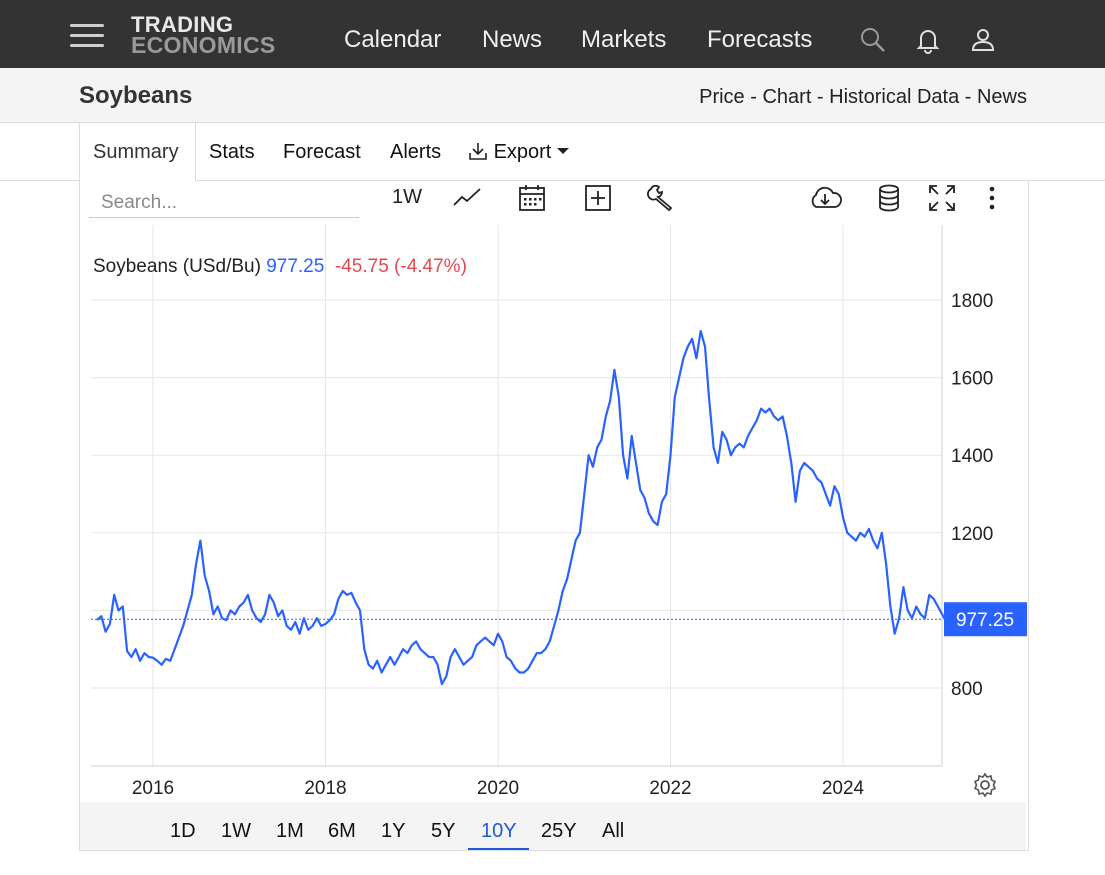 This screenshot has height=875, width=1105. What do you see at coordinates (670, 788) in the screenshot?
I see `x-tick-label: 2022` at bounding box center [670, 788].